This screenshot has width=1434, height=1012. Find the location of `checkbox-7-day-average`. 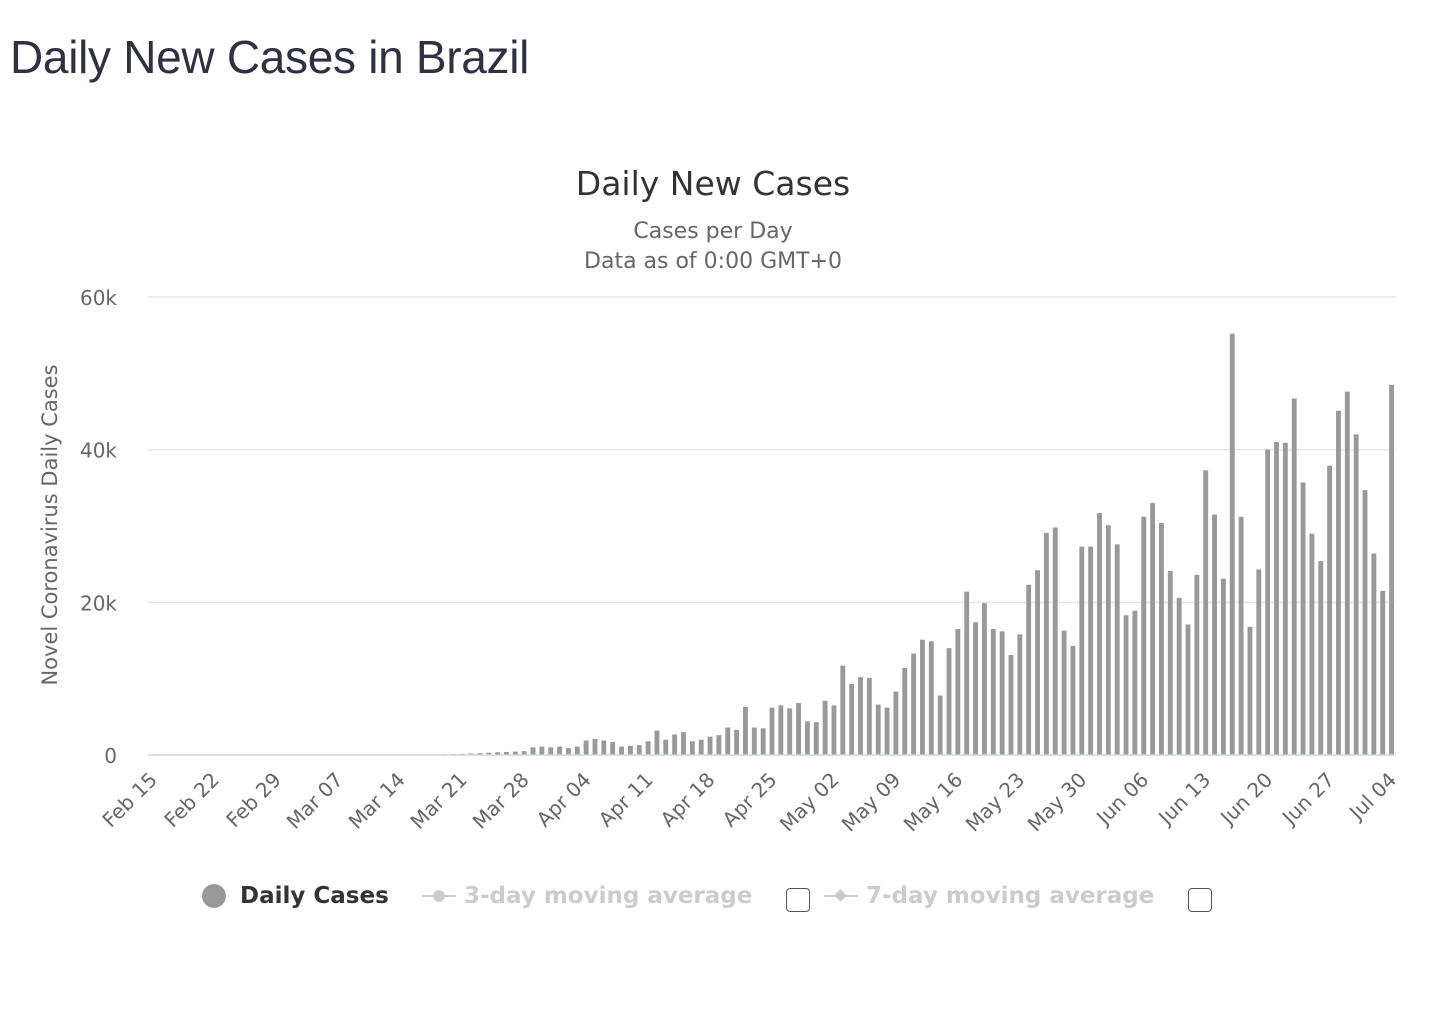

checkbox-7-day-average is located at coordinates (1200, 900).